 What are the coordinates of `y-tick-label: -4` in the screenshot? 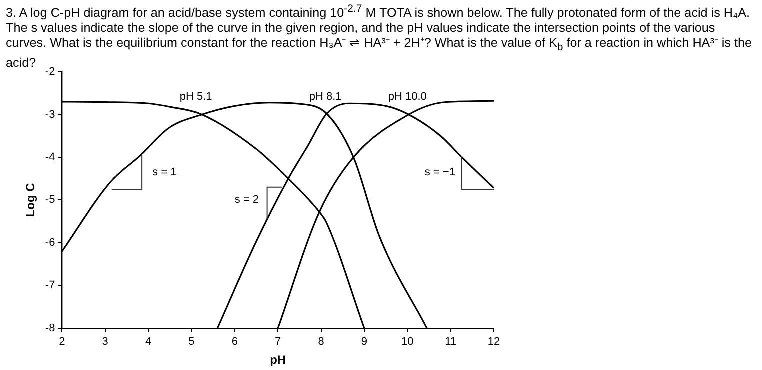 It's located at (50, 158).